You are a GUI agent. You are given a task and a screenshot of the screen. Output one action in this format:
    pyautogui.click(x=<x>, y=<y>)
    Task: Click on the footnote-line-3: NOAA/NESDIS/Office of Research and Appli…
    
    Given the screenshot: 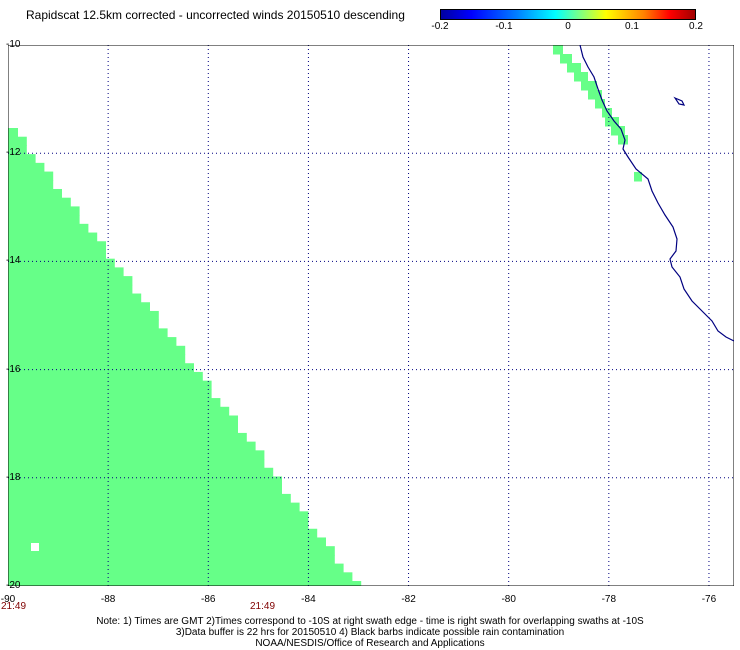 What is the action you would take?
    pyautogui.click(x=370, y=643)
    